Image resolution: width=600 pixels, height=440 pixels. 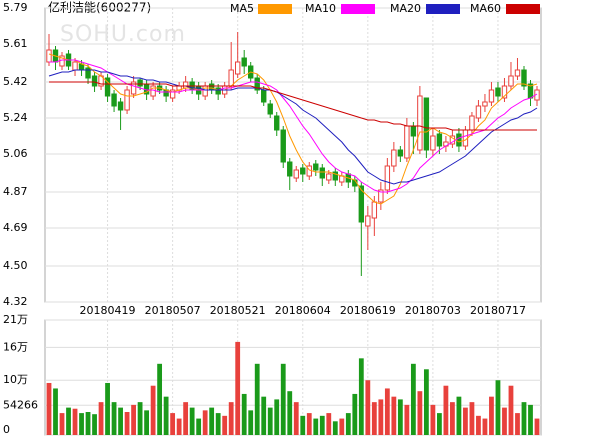 What do you see at coordinates (15, 117) in the screenshot?
I see `y-tick-label: 5.24` at bounding box center [15, 117].